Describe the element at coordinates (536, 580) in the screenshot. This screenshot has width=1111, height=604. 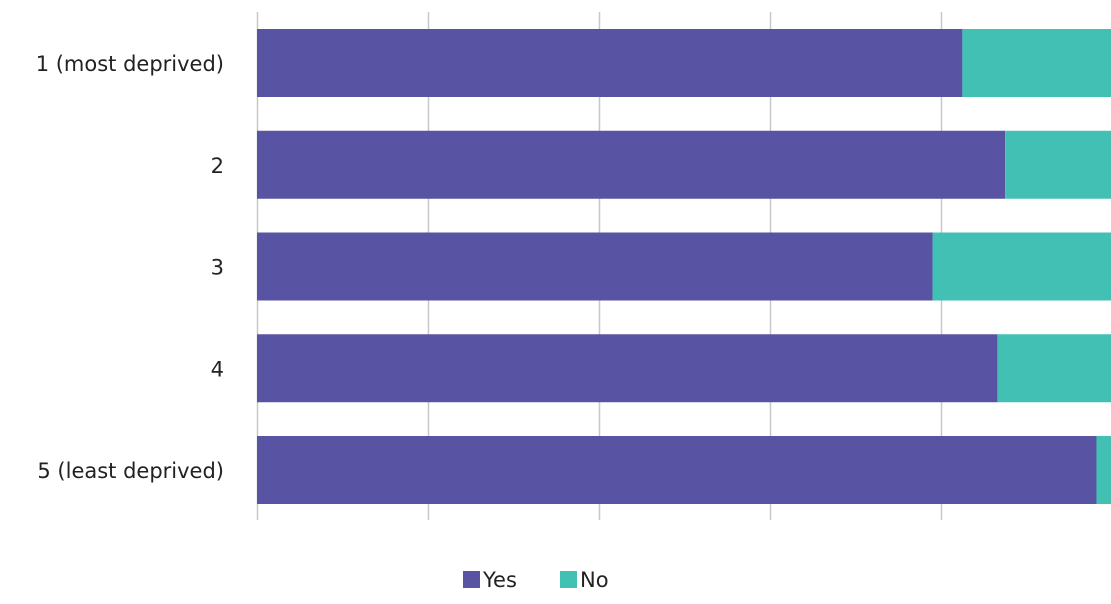
I see `legend: Yes No` at that location.